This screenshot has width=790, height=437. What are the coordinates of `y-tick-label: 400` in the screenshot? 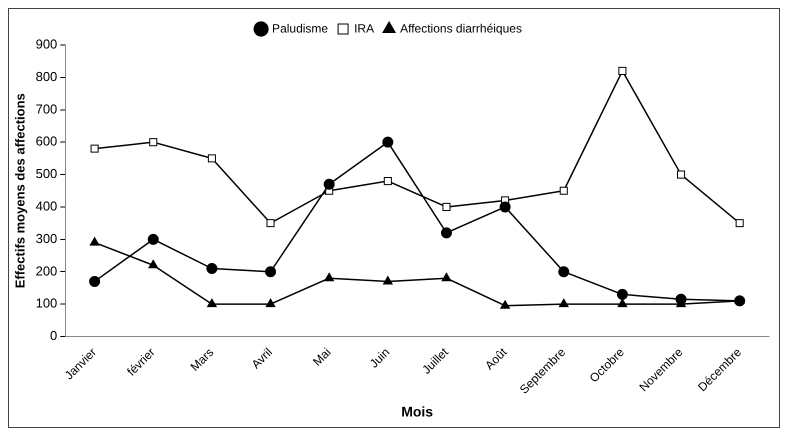 It's located at (47, 206).